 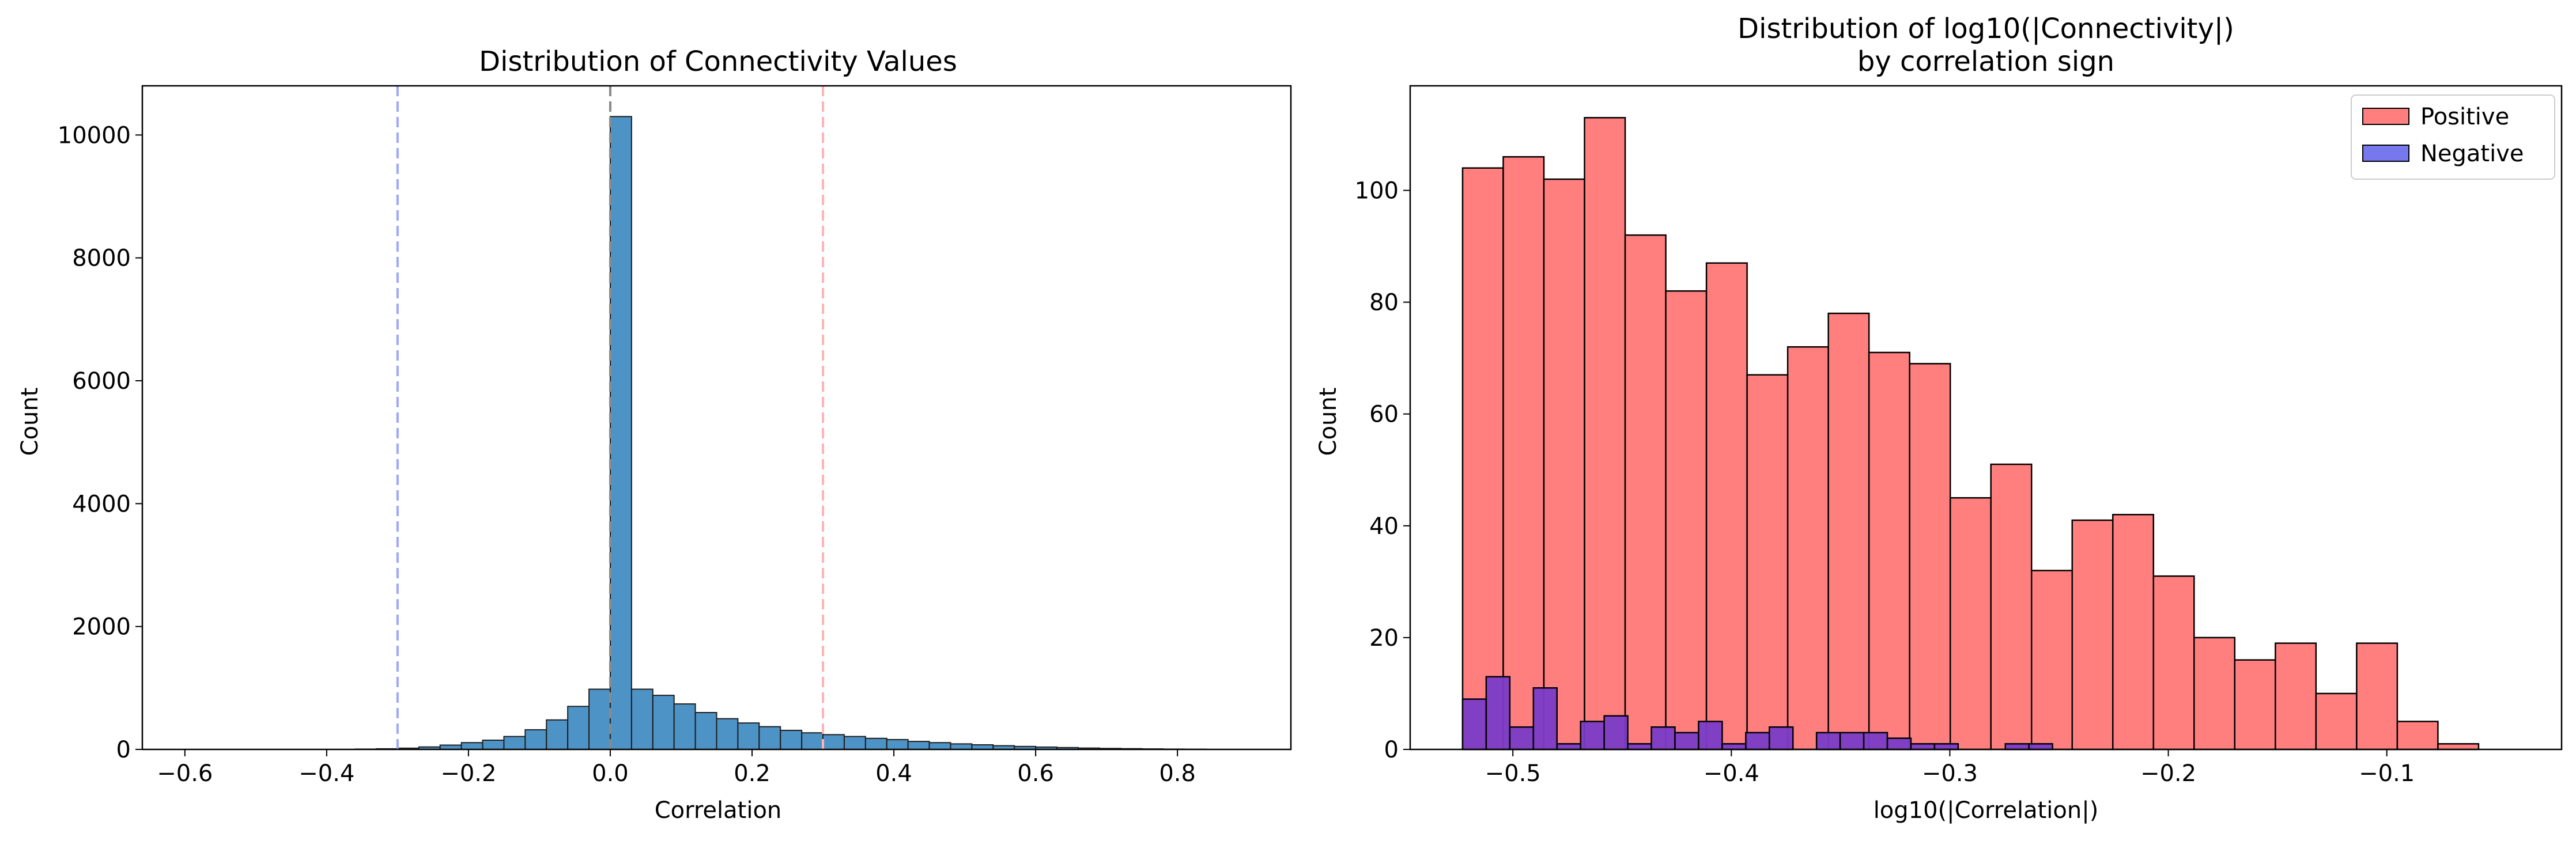 What do you see at coordinates (2453, 137) in the screenshot?
I see `legend: Positive Negative` at bounding box center [2453, 137].